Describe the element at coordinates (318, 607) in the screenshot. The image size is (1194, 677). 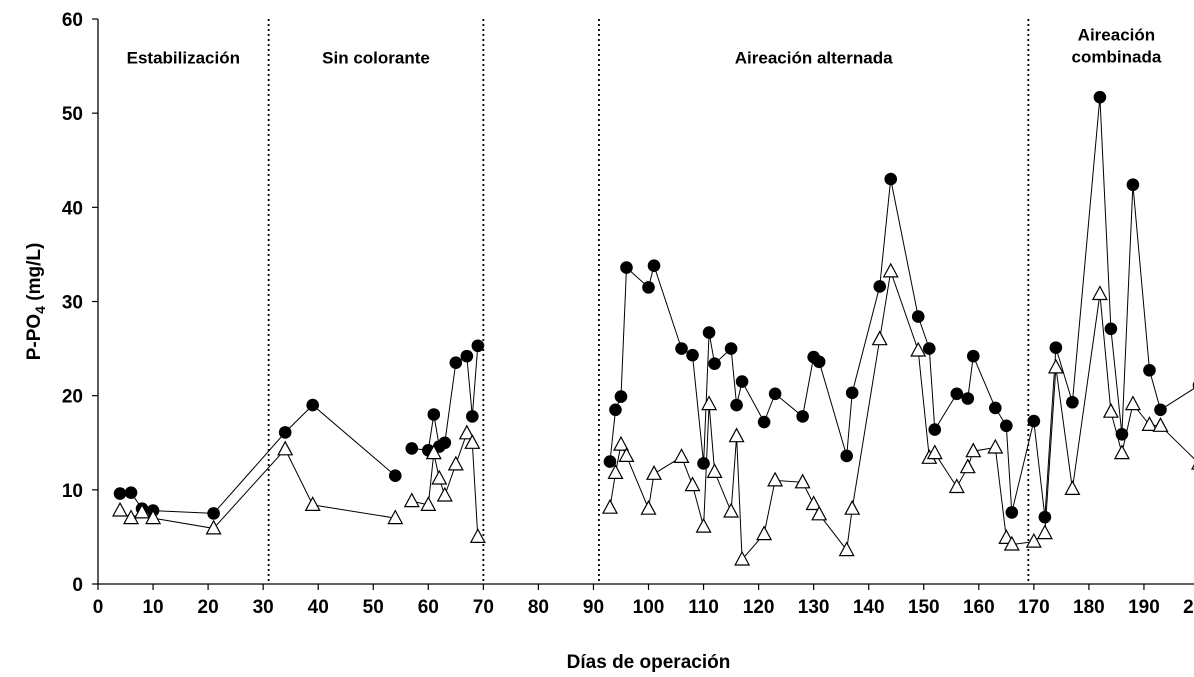
I see `x-tick-label: 40` at that location.